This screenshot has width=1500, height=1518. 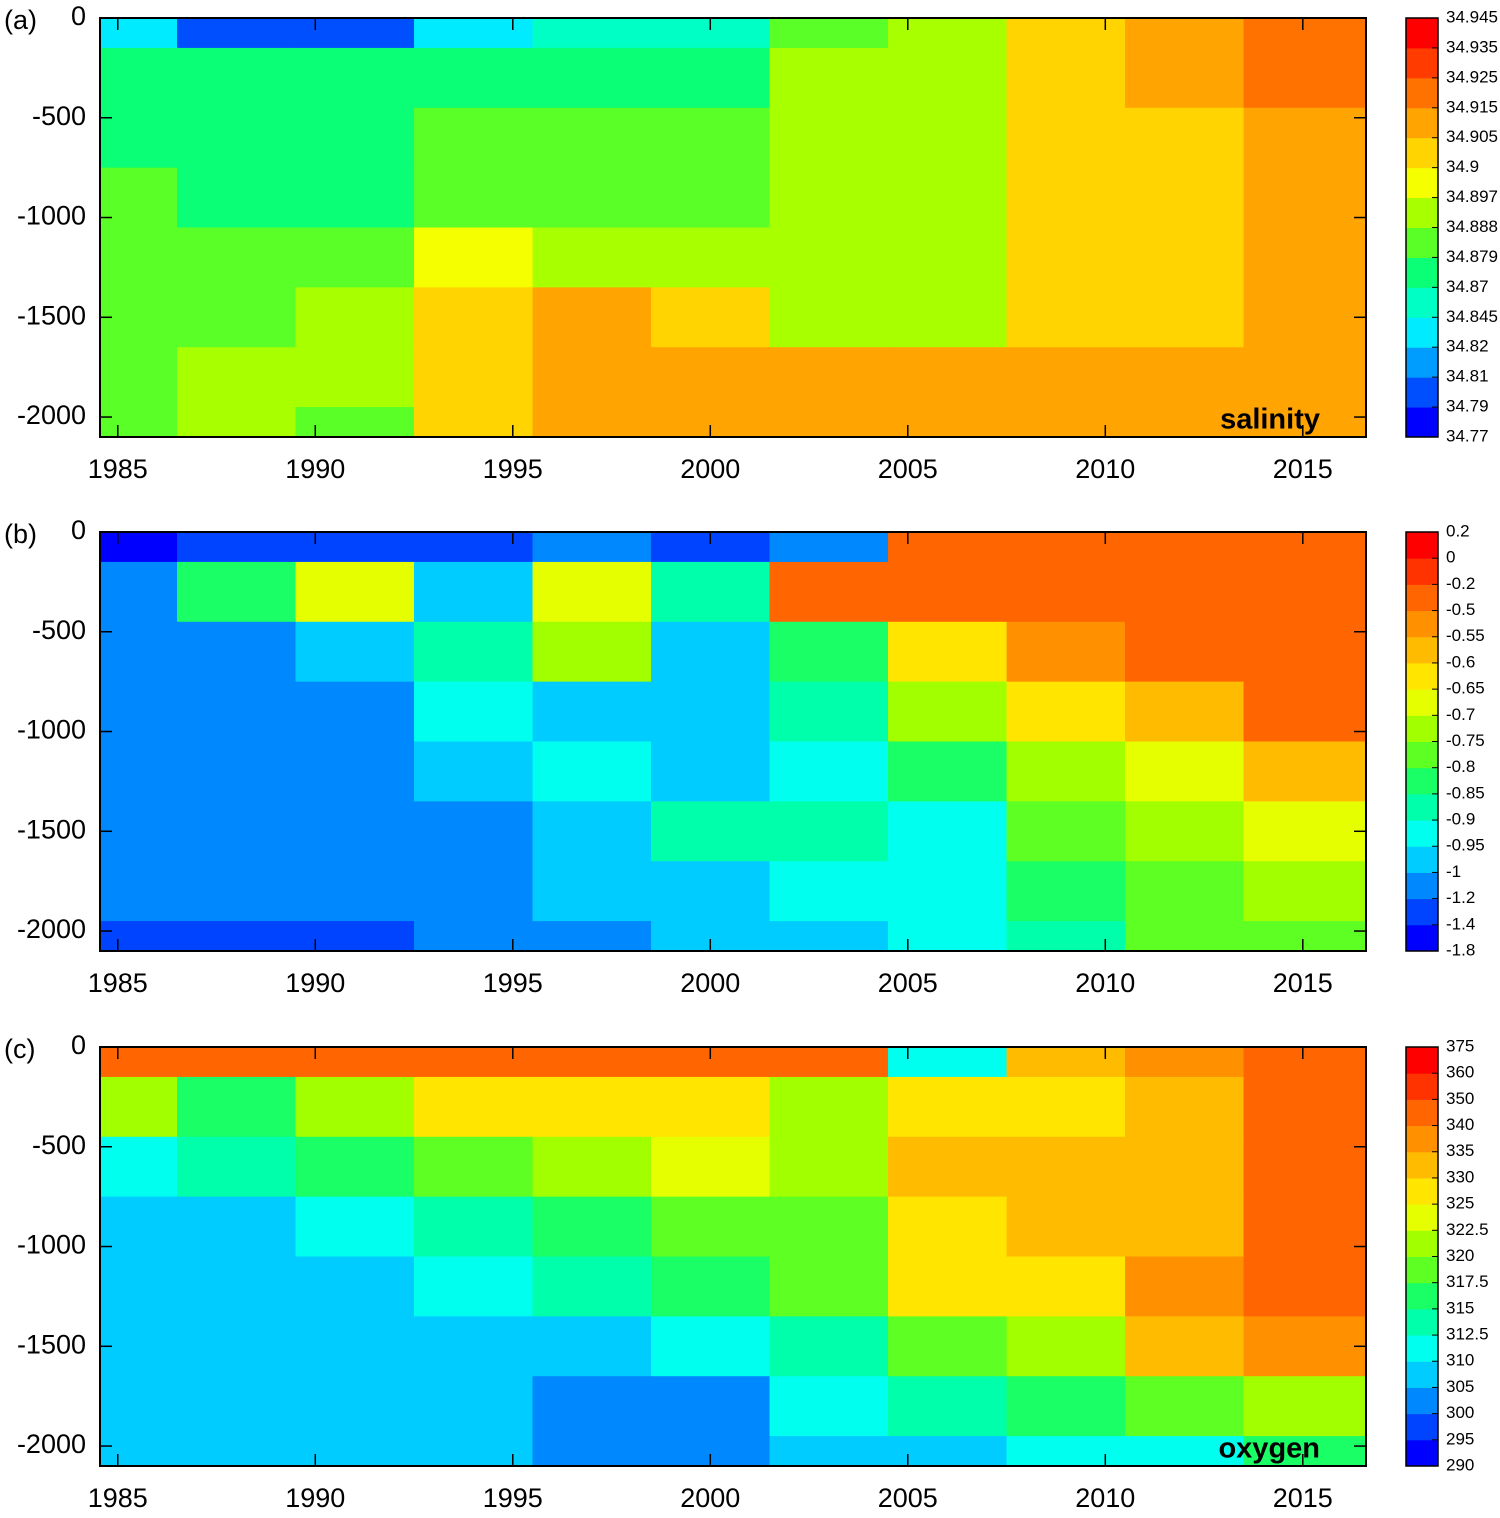 What do you see at coordinates (118, 469) in the screenshot?
I see `x-tick-label: 1985` at bounding box center [118, 469].